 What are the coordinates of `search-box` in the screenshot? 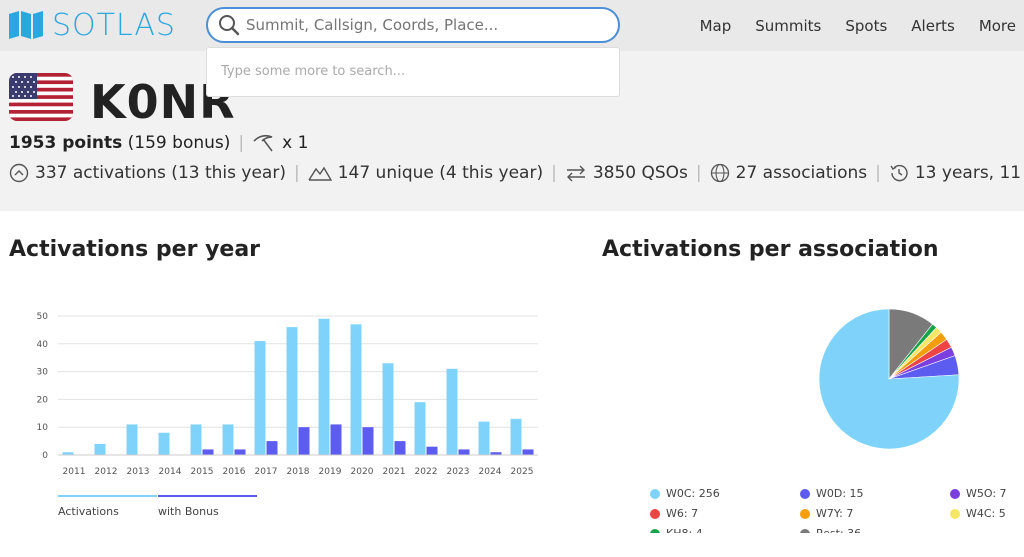 It's located at (413, 25).